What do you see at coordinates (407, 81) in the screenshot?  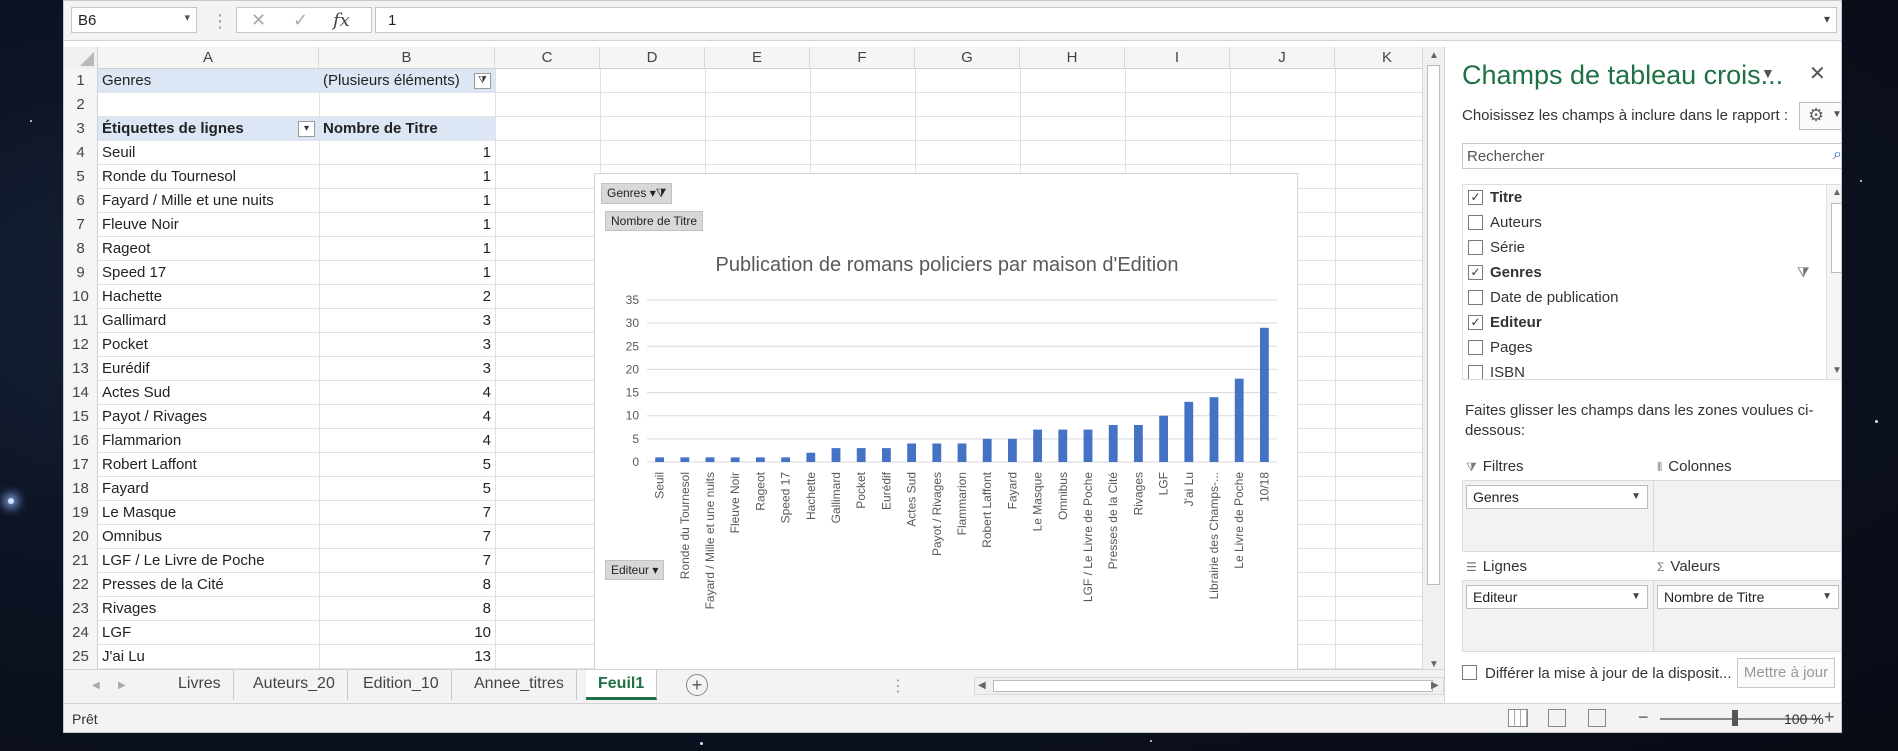 I see `cell-b: (Plusieurs éléments)` at bounding box center [407, 81].